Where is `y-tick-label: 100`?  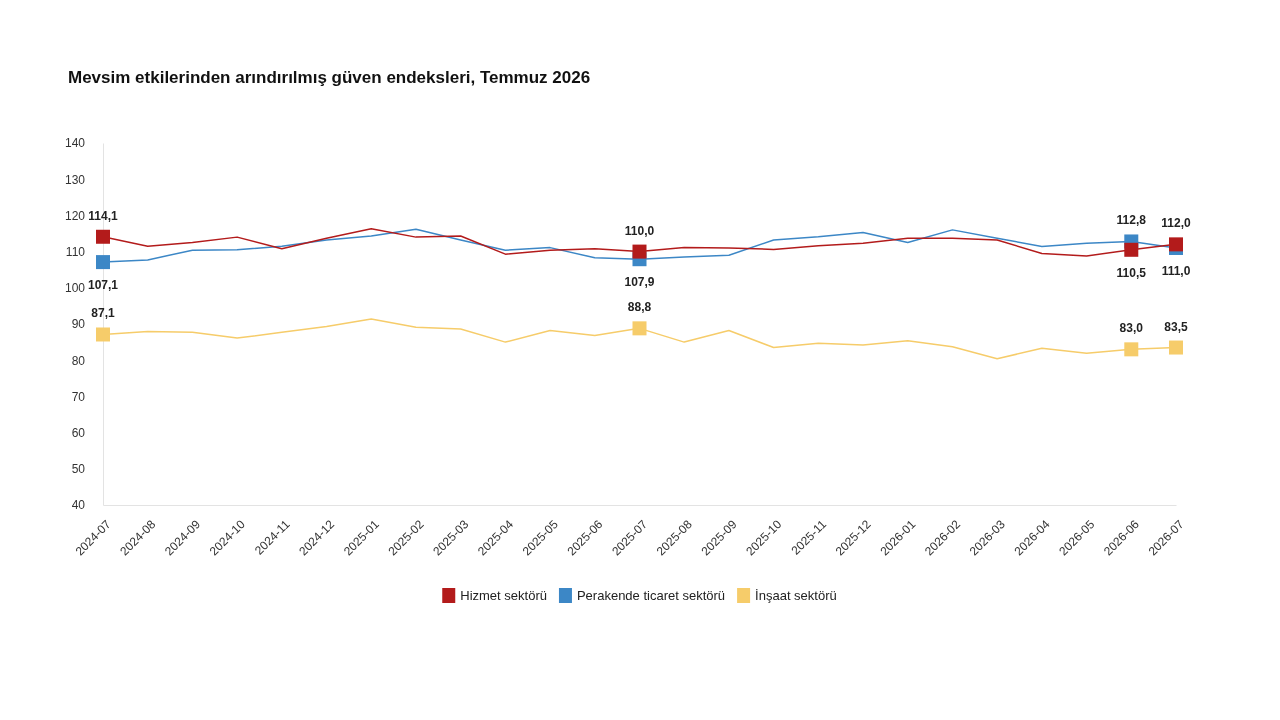
y-tick-label: 100 is located at coordinates (75, 288).